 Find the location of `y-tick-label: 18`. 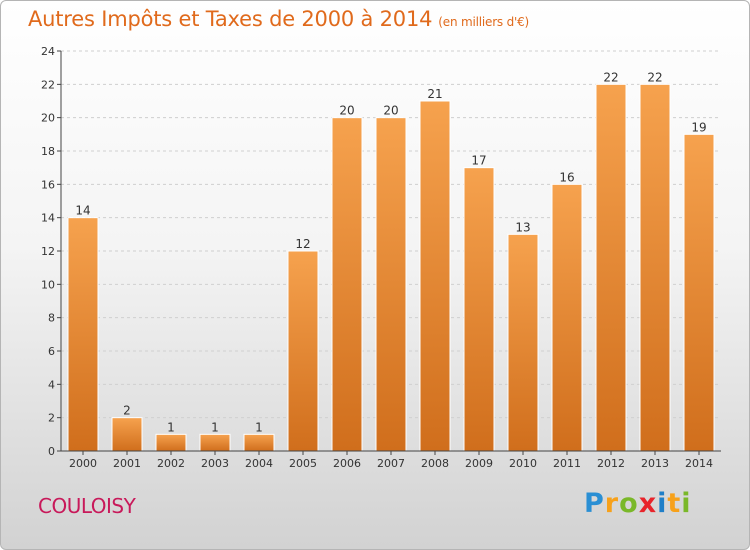

y-tick-label: 18 is located at coordinates (48, 151).